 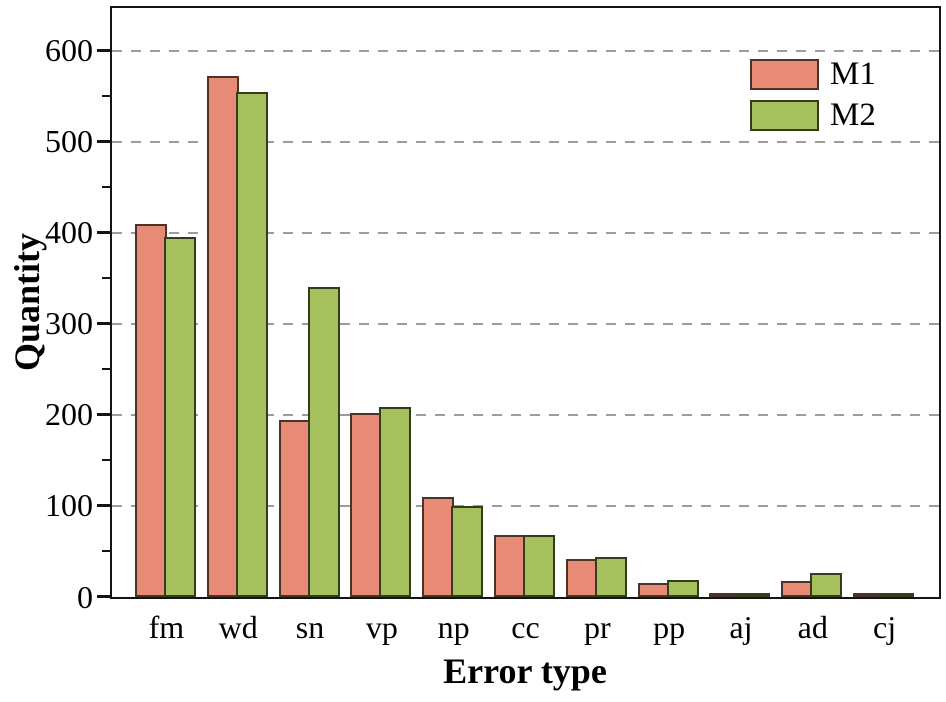 What do you see at coordinates (869, 595) in the screenshot?
I see `bar-m1-cj` at bounding box center [869, 595].